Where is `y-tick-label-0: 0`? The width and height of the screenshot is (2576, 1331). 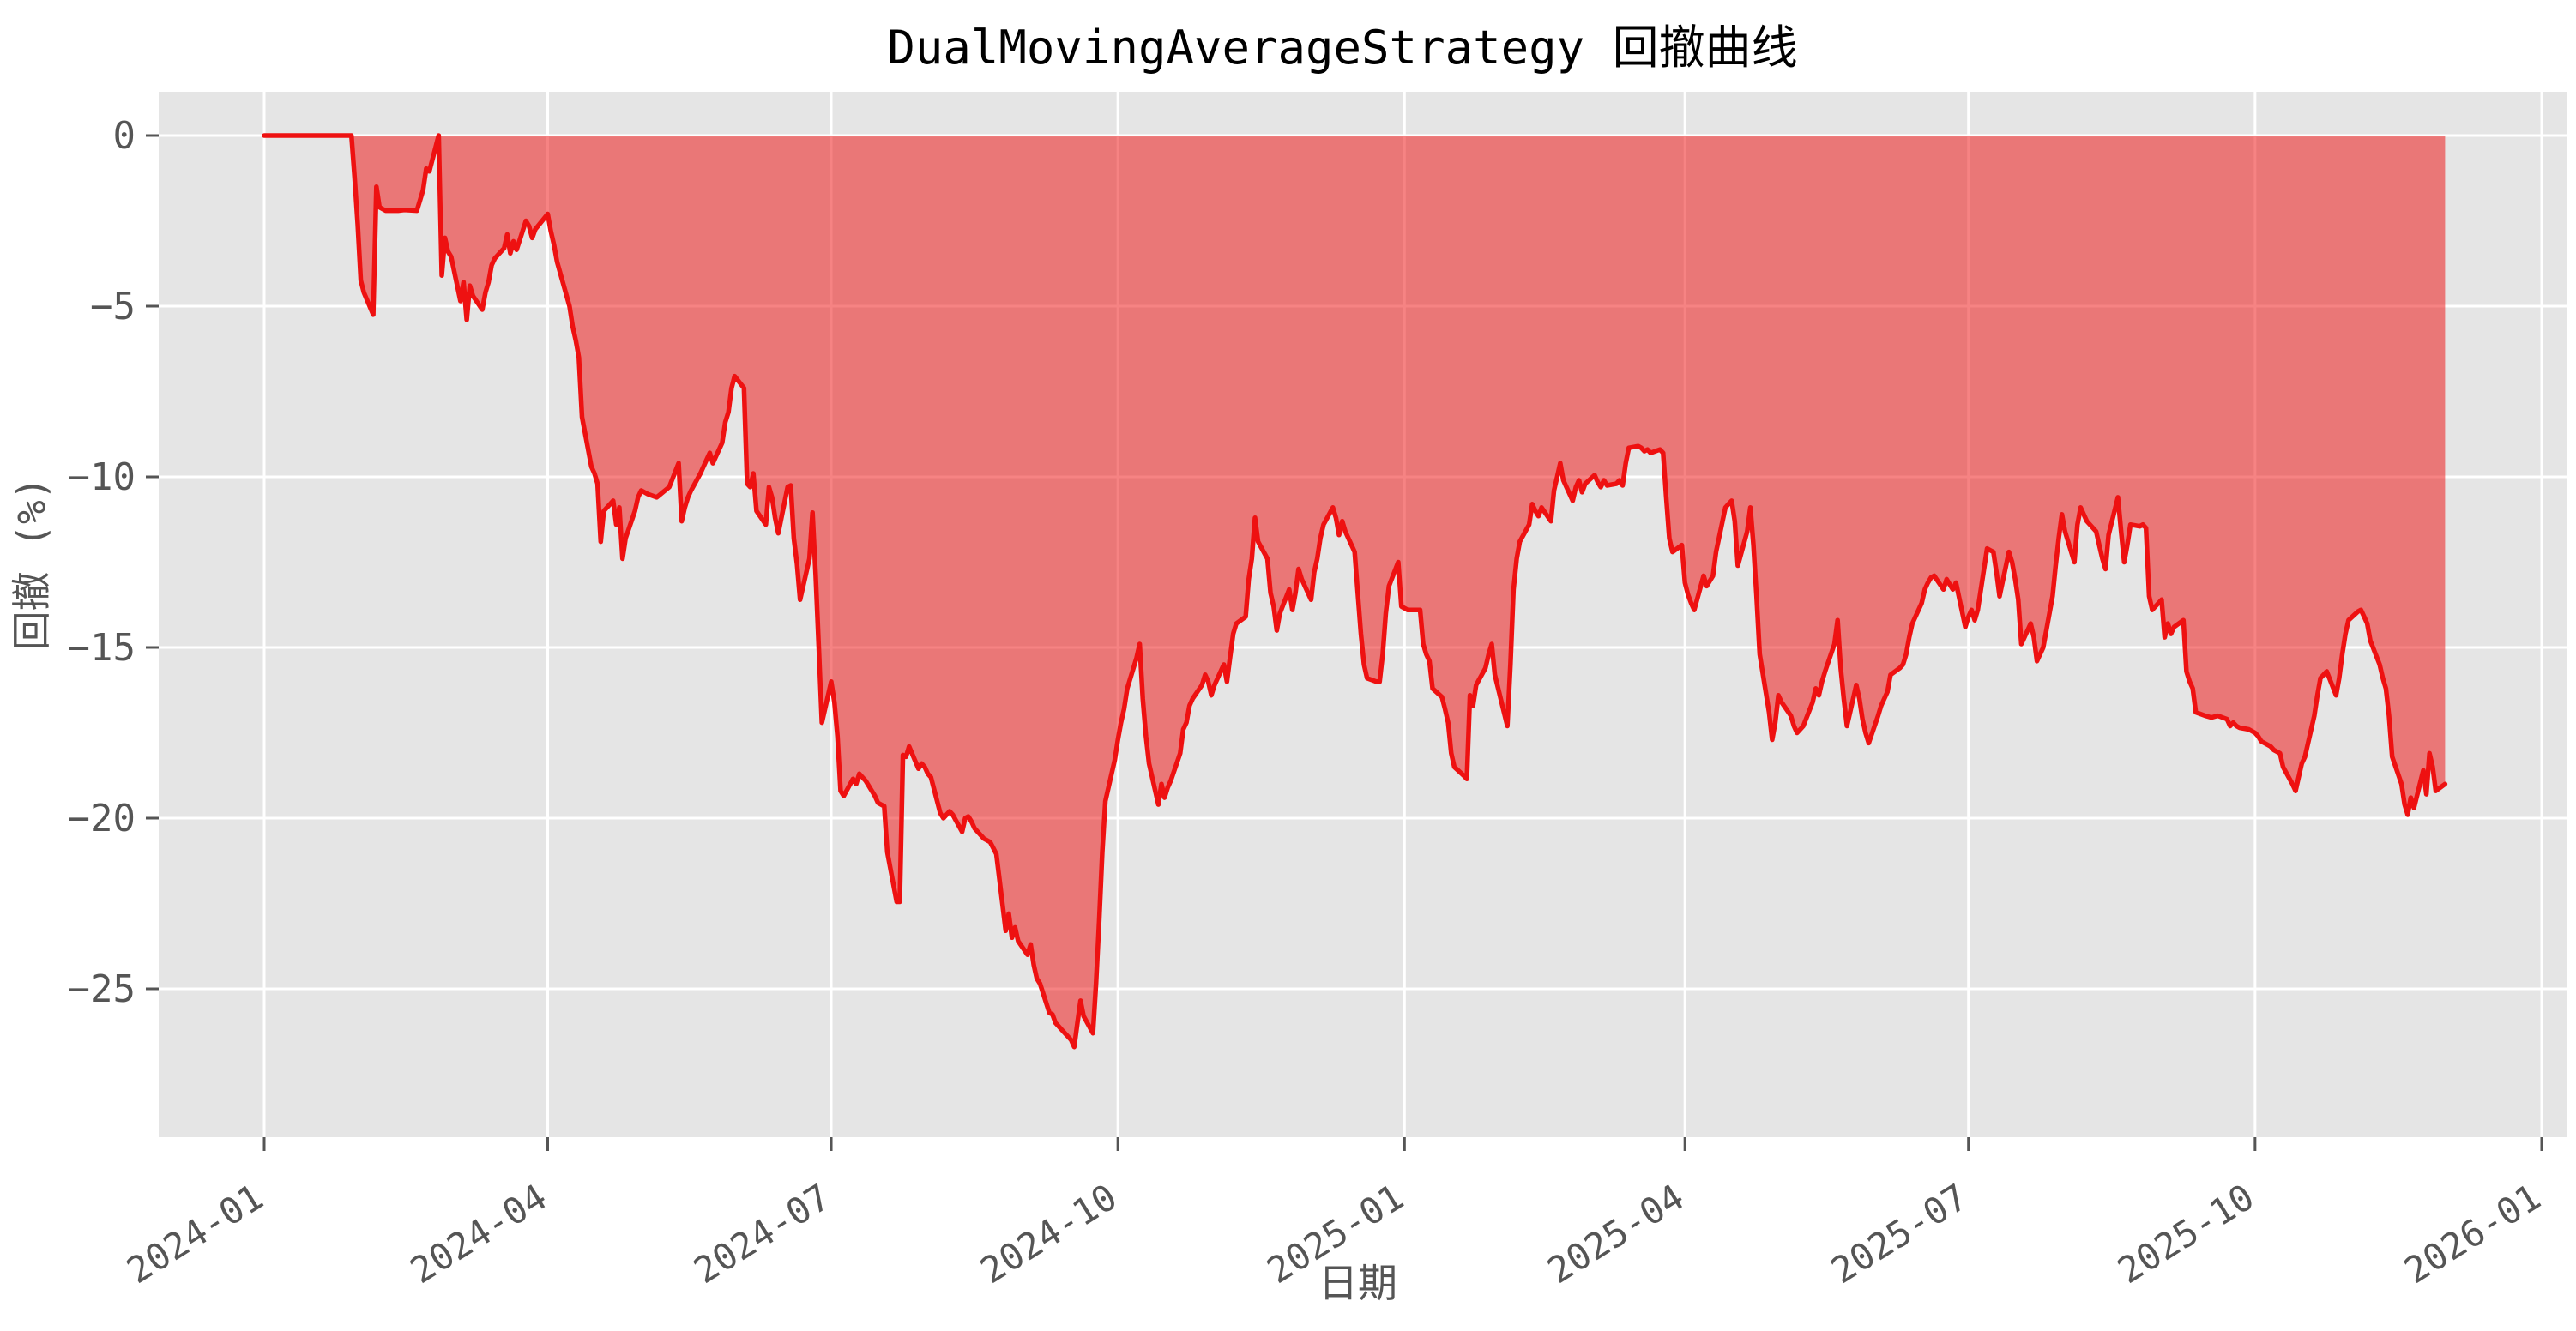
y-tick-label-0: 0 is located at coordinates (124, 136).